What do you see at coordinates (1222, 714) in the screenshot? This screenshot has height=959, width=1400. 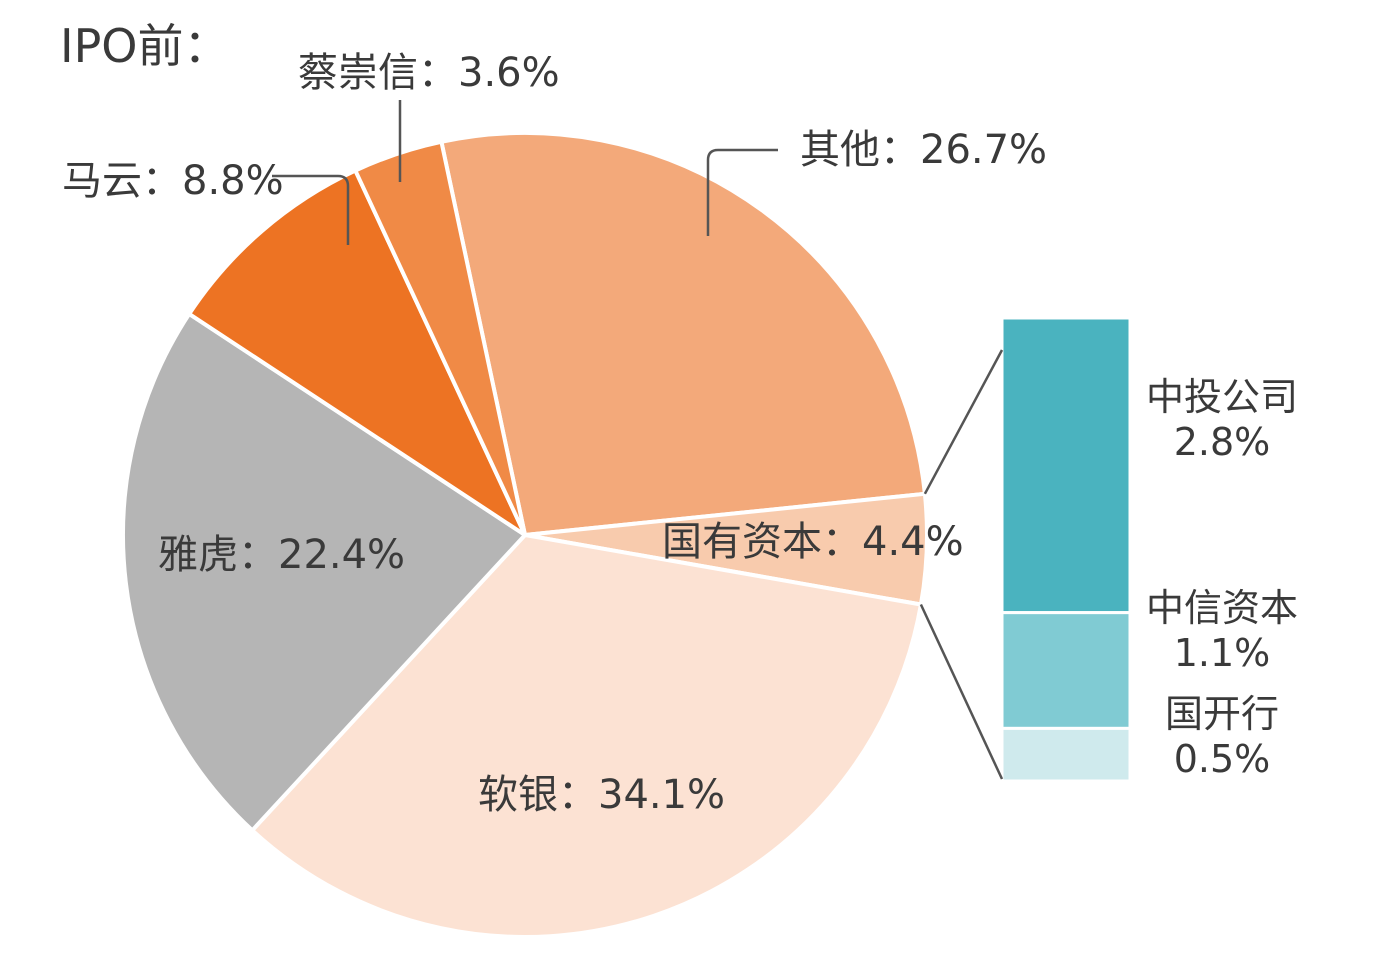 I see `bar-label-cdb-name: 国开行` at bounding box center [1222, 714].